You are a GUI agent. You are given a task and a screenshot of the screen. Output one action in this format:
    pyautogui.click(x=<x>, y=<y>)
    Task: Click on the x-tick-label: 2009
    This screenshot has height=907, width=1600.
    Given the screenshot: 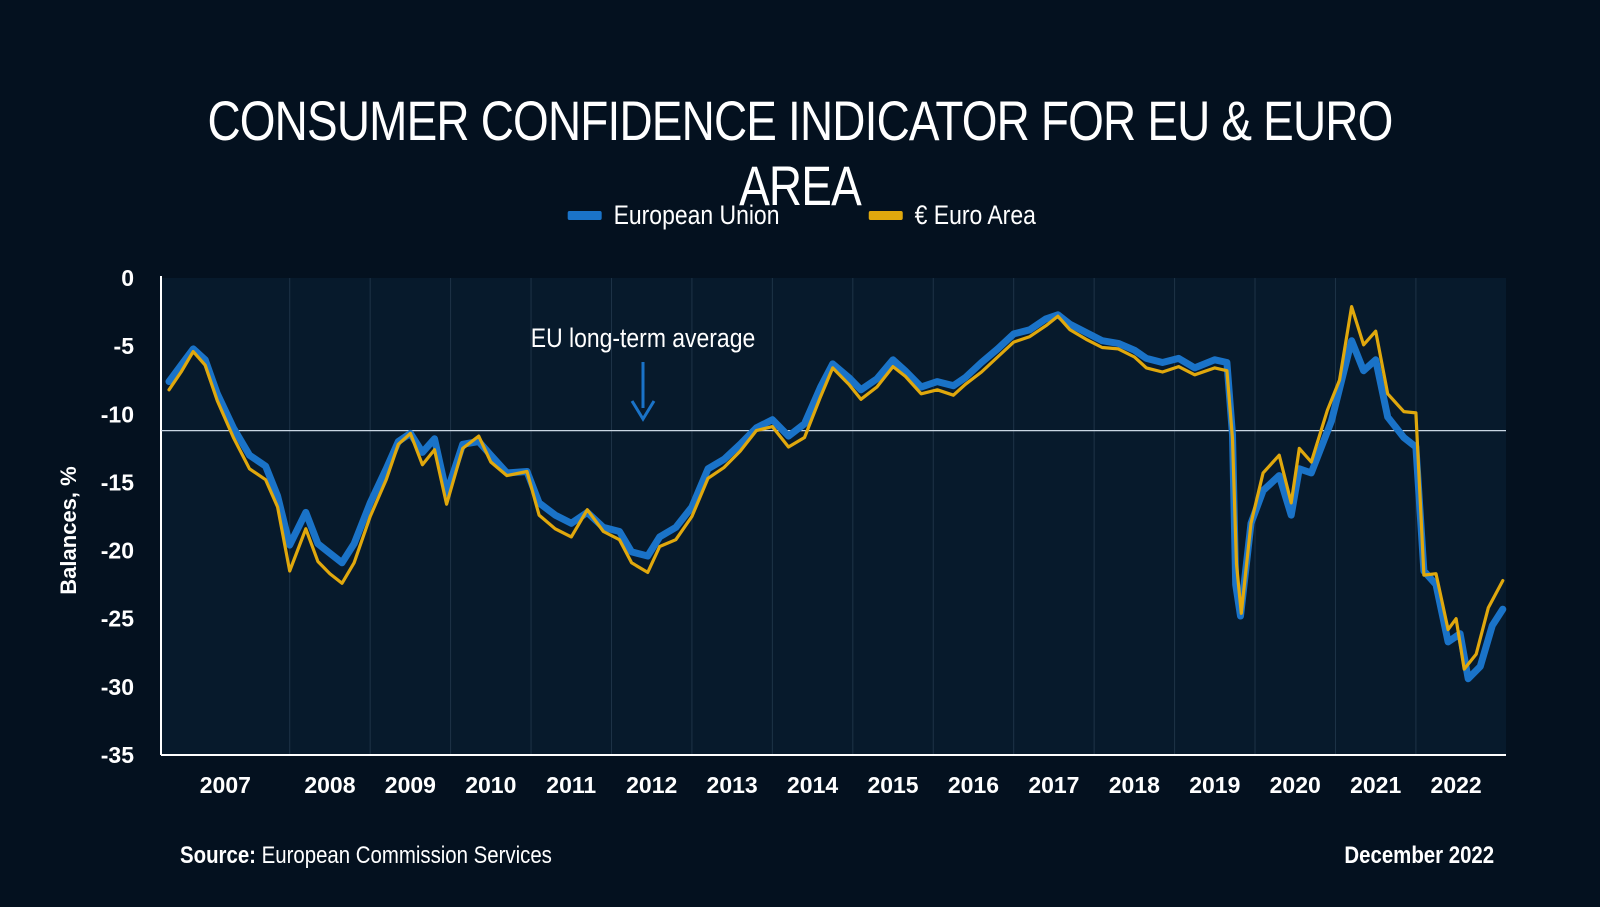 What is the action you would take?
    pyautogui.click(x=410, y=785)
    